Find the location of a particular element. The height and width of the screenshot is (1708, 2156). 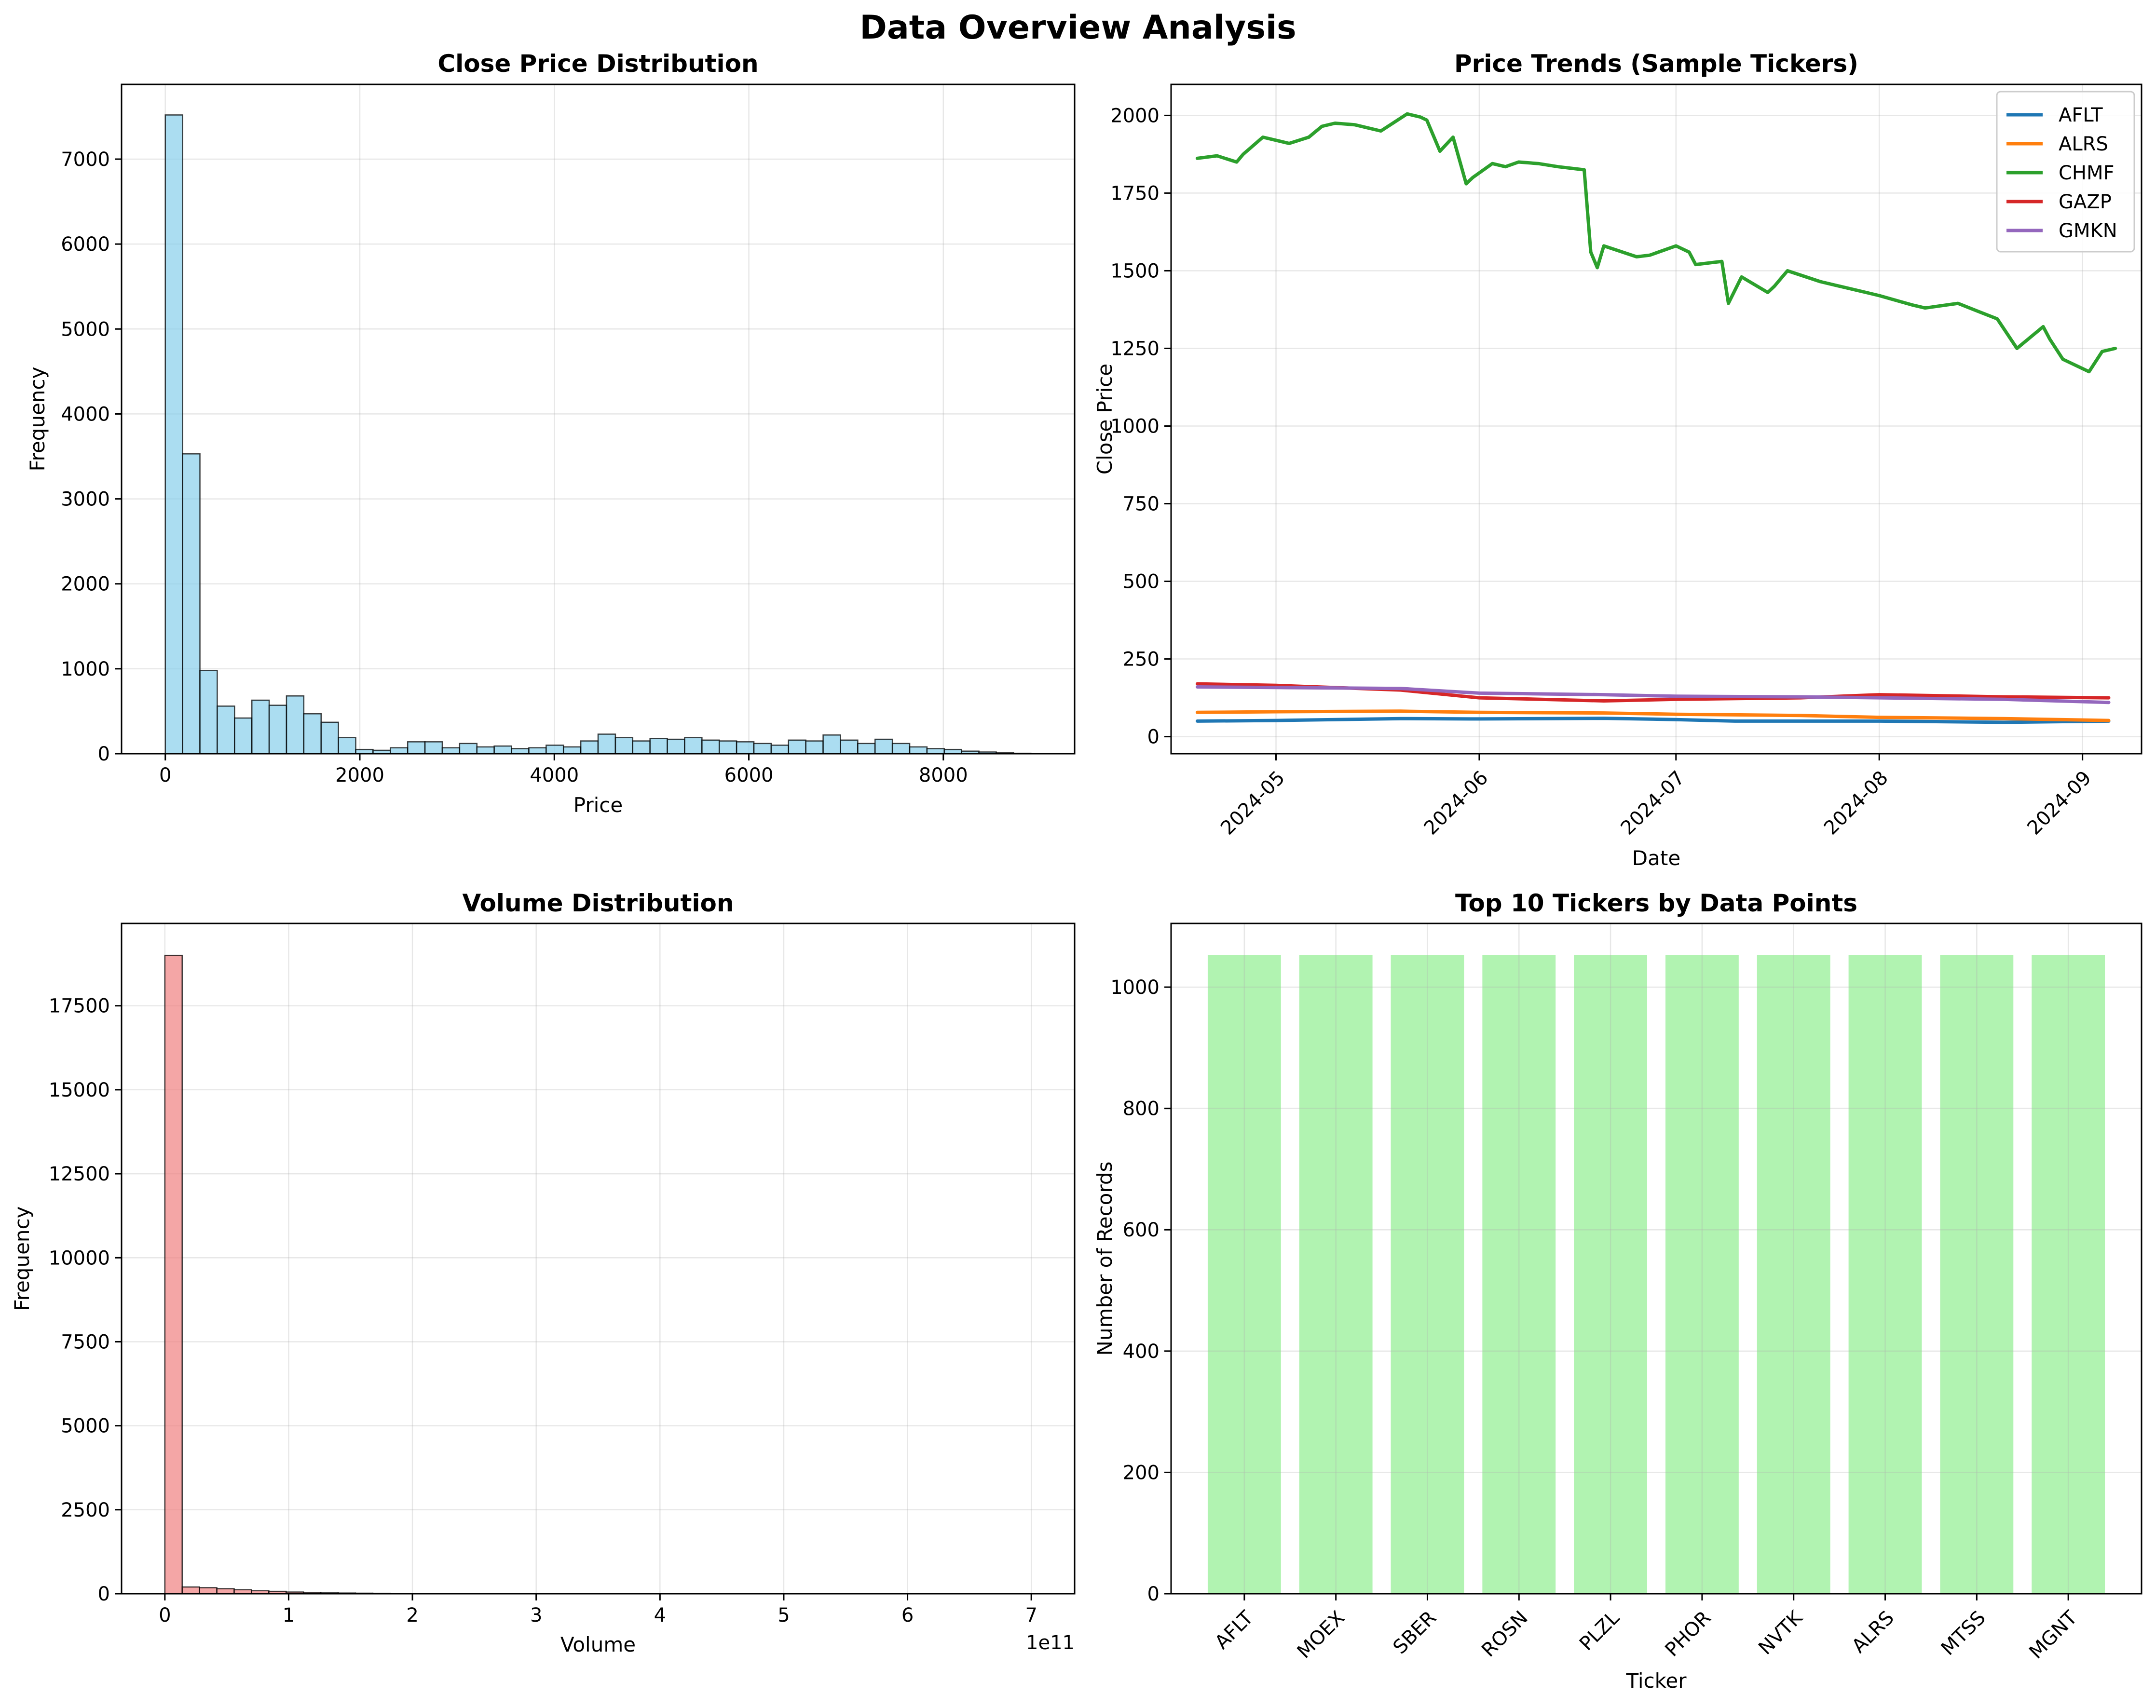

y-tick-label: 6000 is located at coordinates (85, 244).